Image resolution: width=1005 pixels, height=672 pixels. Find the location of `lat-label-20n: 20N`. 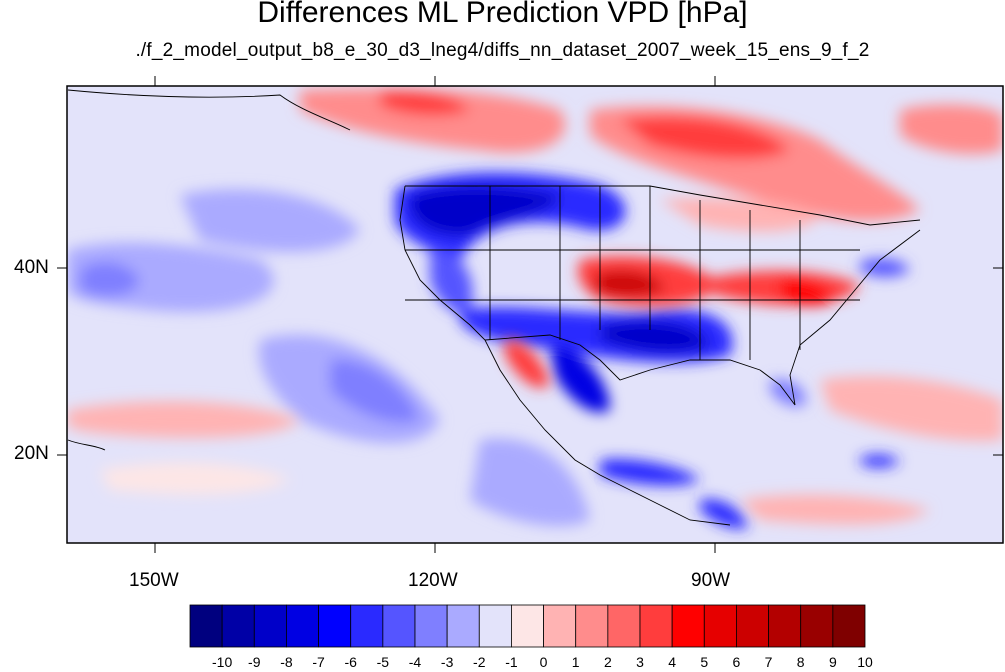

lat-label-20n: 20N is located at coordinates (31, 453).